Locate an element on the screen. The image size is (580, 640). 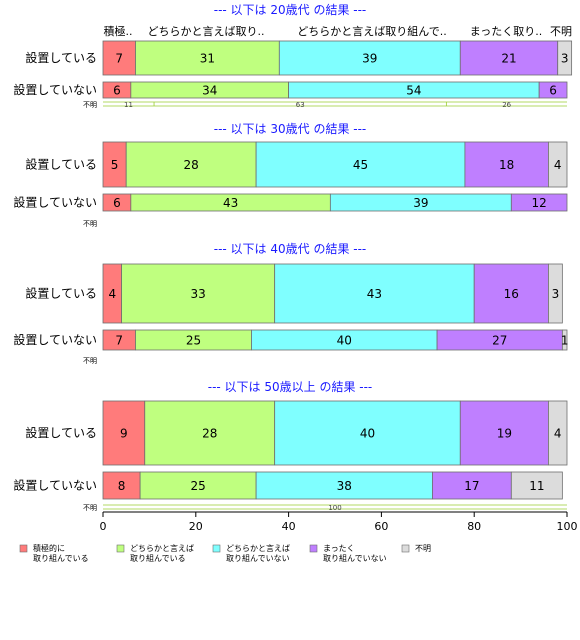
data-label: 45 is located at coordinates (360, 165).